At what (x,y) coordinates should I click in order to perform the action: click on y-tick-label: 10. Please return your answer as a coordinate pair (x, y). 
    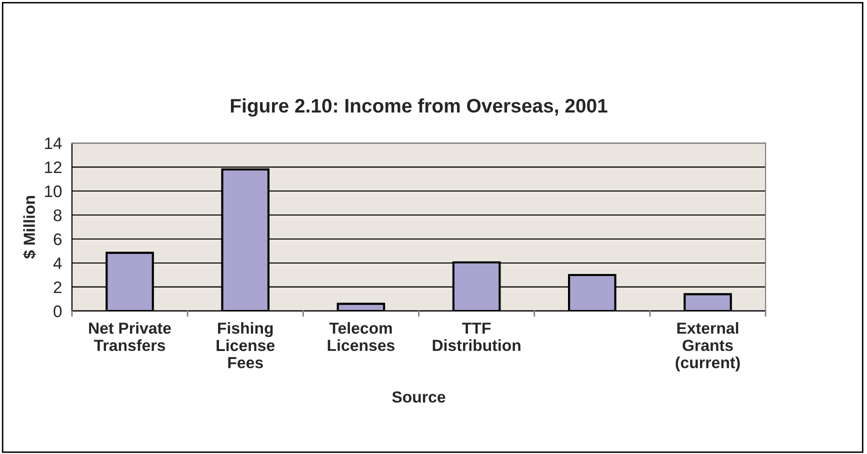
    Looking at the image, I should click on (53, 191).